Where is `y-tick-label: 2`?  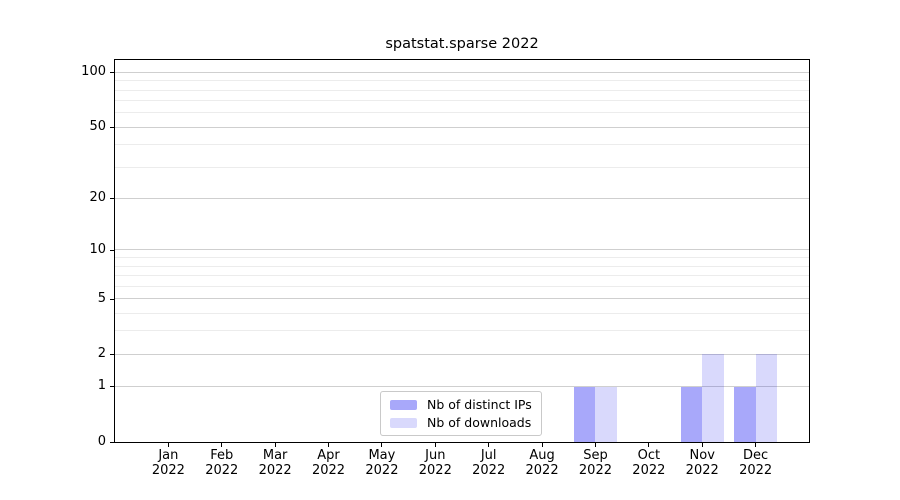 y-tick-label: 2 is located at coordinates (101, 354).